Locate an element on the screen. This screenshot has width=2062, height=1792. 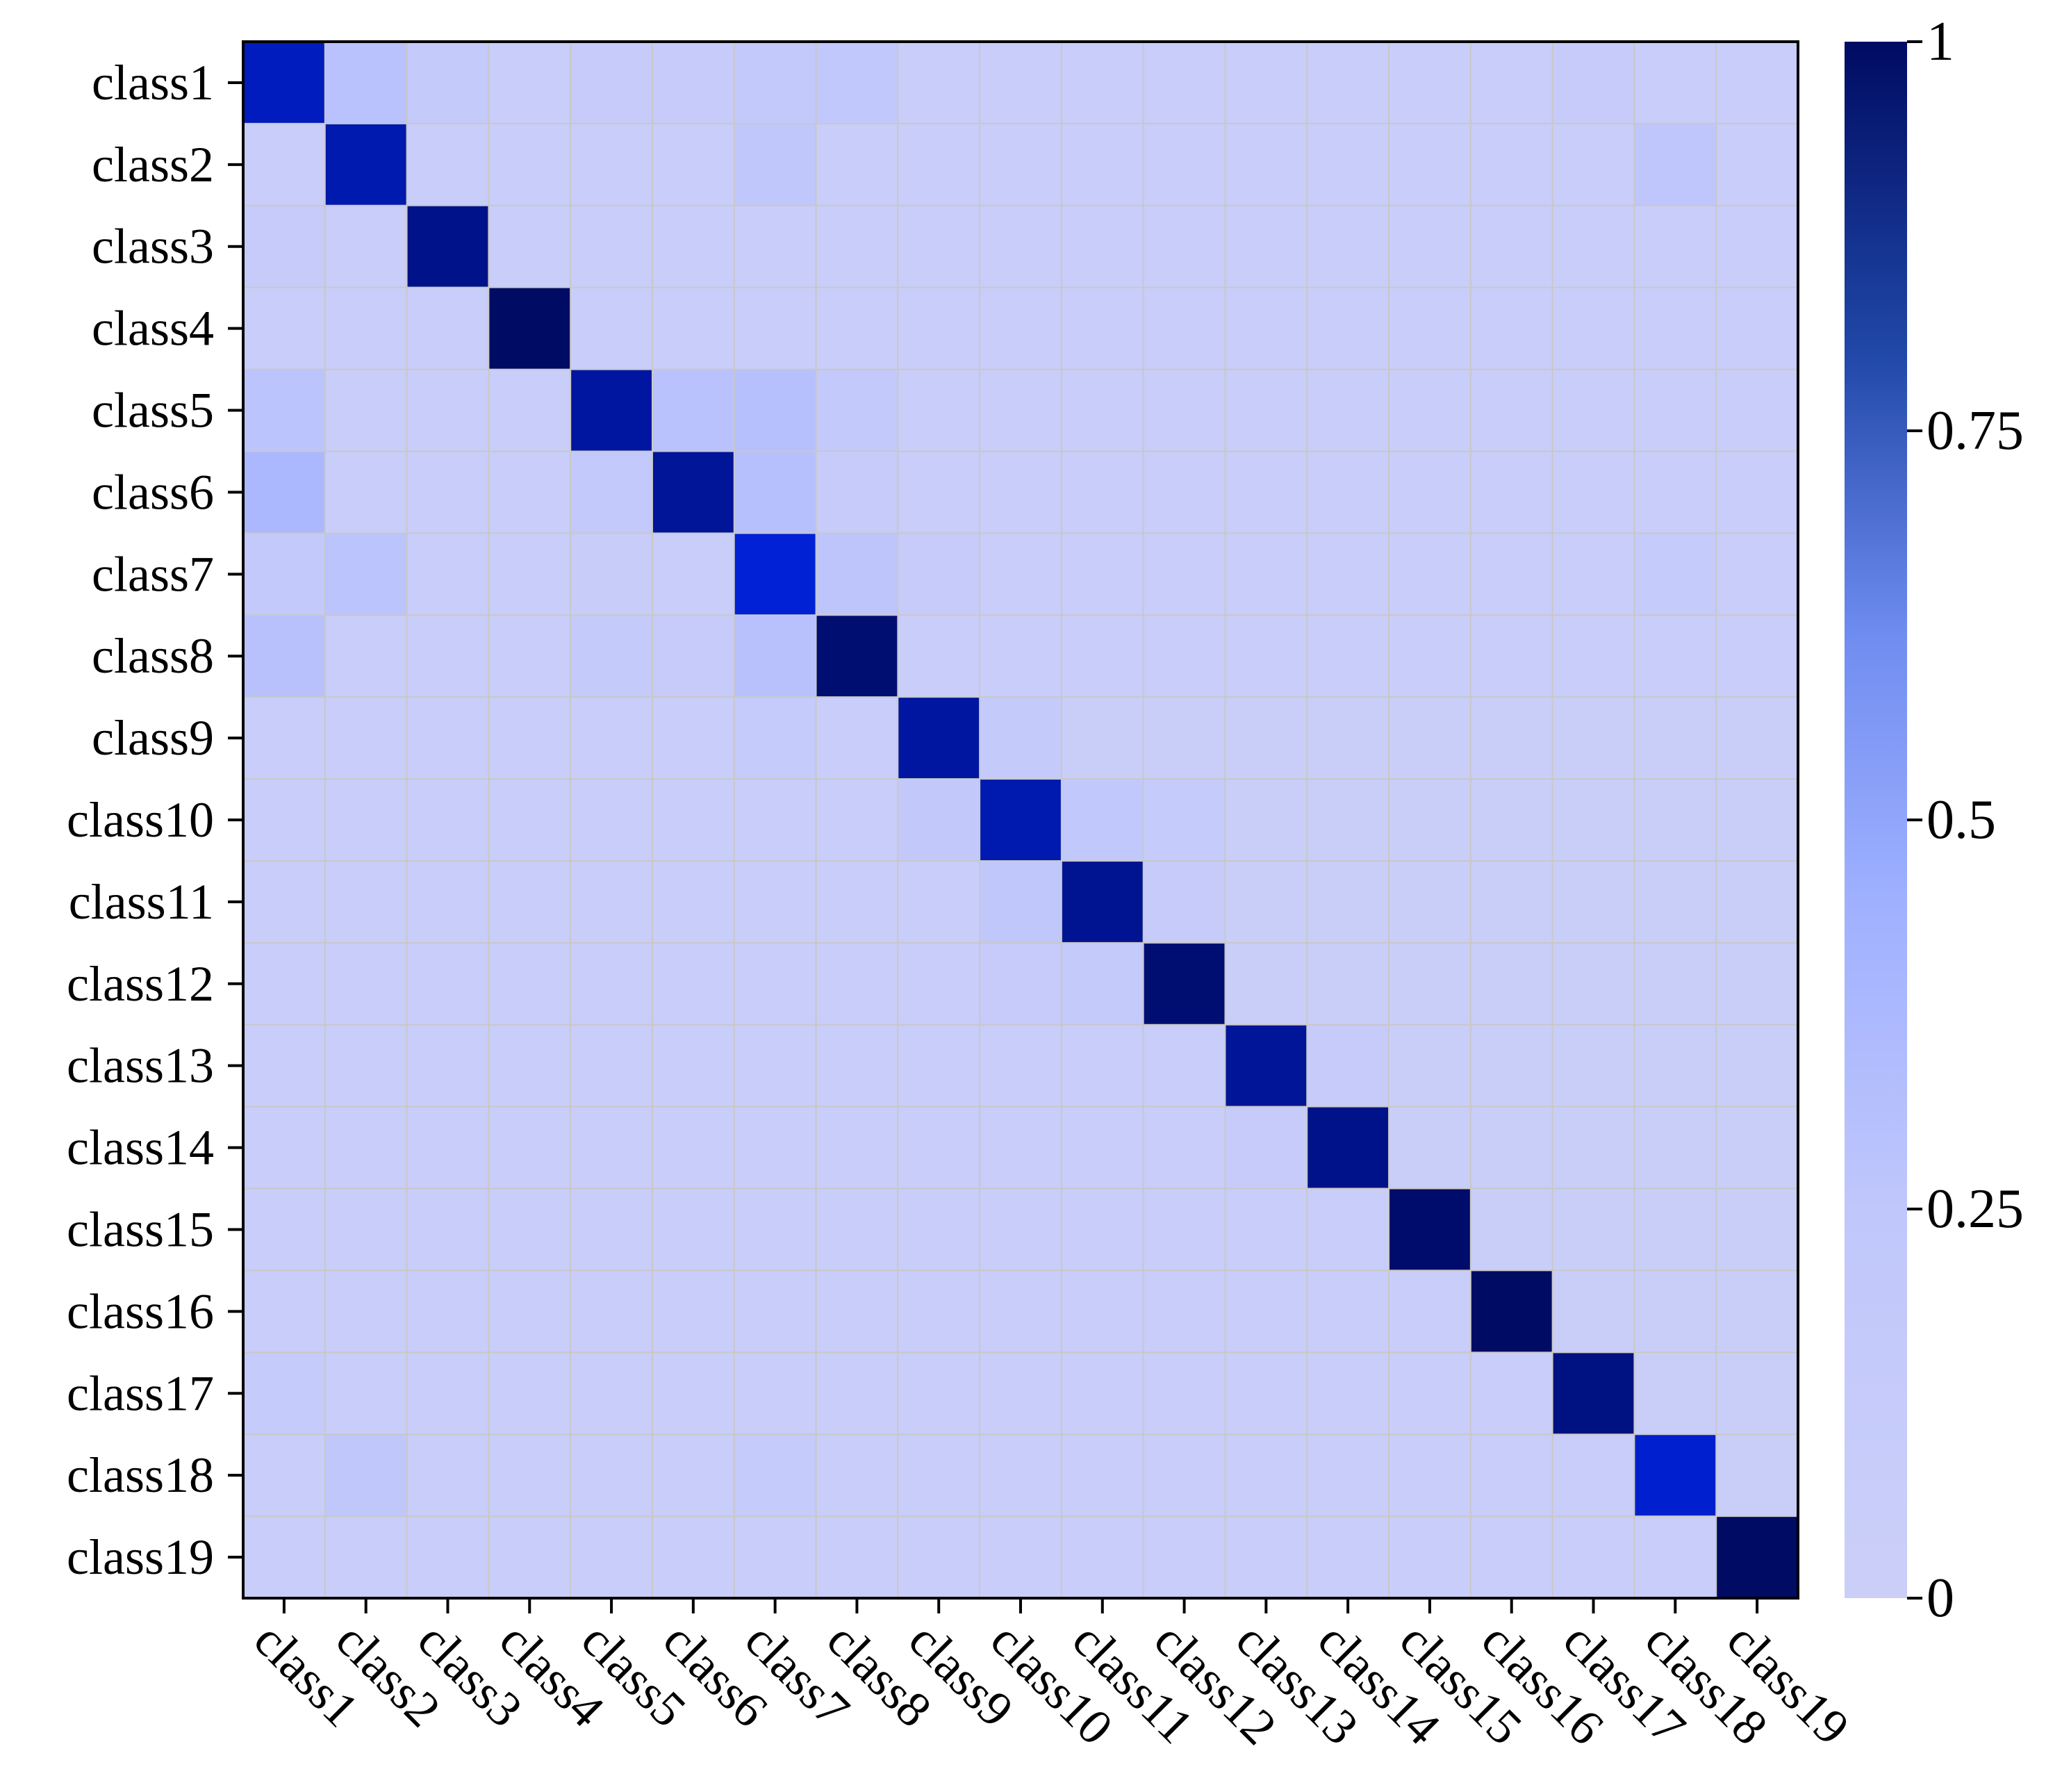
y-tick-label: class3 is located at coordinates (153, 246).